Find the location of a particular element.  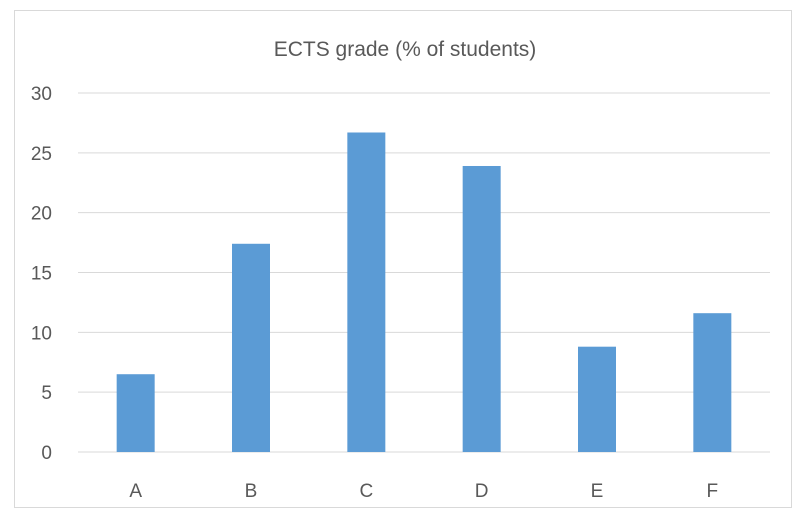

y-axis-ticks: 0 5 10 15 20 25 30 is located at coordinates (41, 274).